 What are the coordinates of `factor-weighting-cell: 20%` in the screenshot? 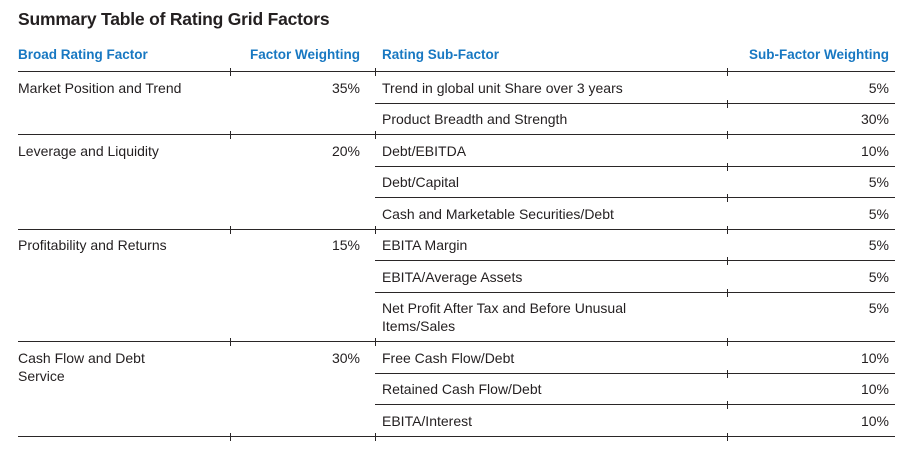 It's located at (303, 183).